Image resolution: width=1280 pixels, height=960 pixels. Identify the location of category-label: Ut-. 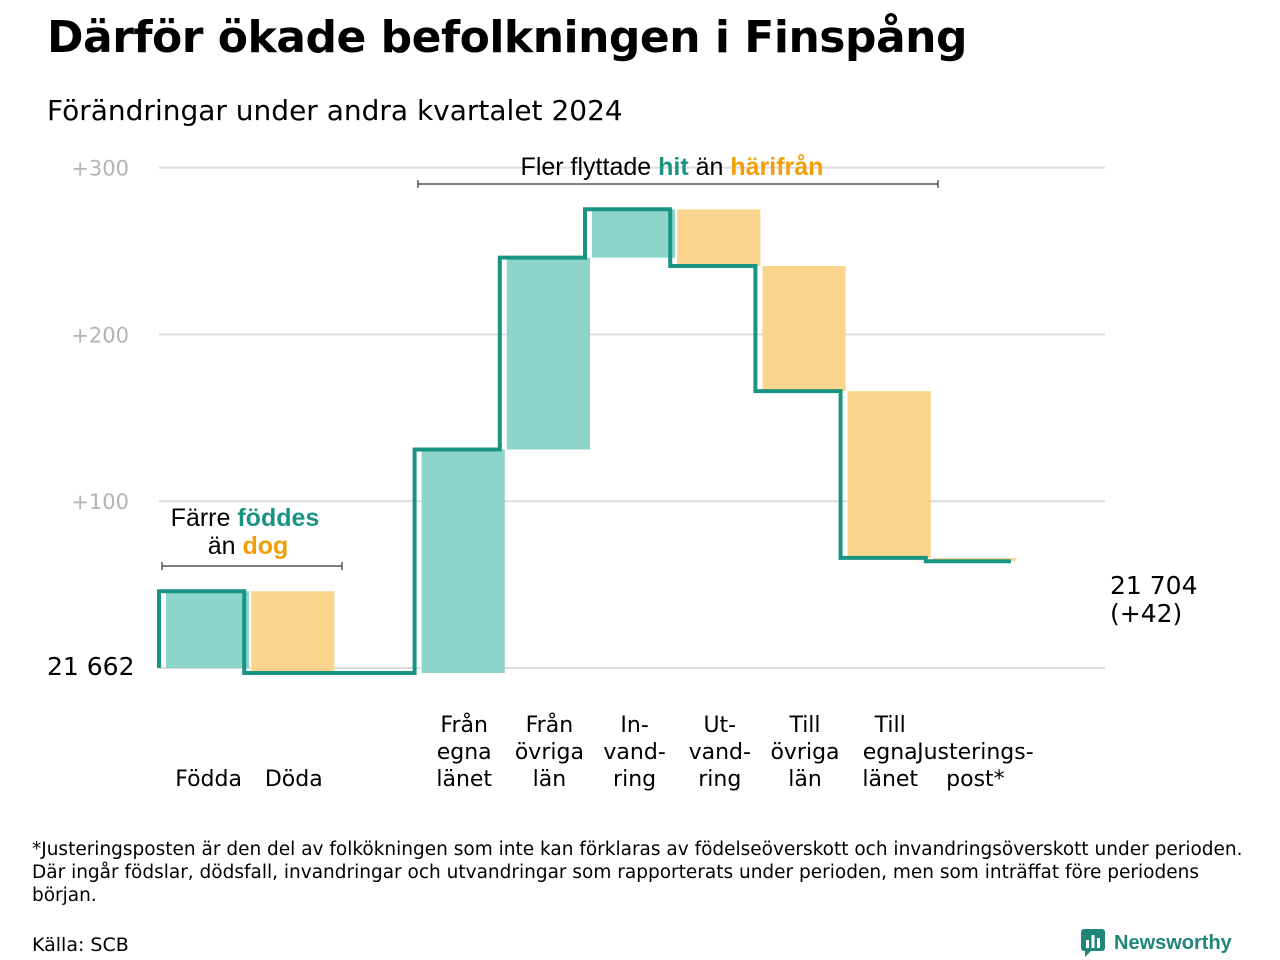
(719, 725).